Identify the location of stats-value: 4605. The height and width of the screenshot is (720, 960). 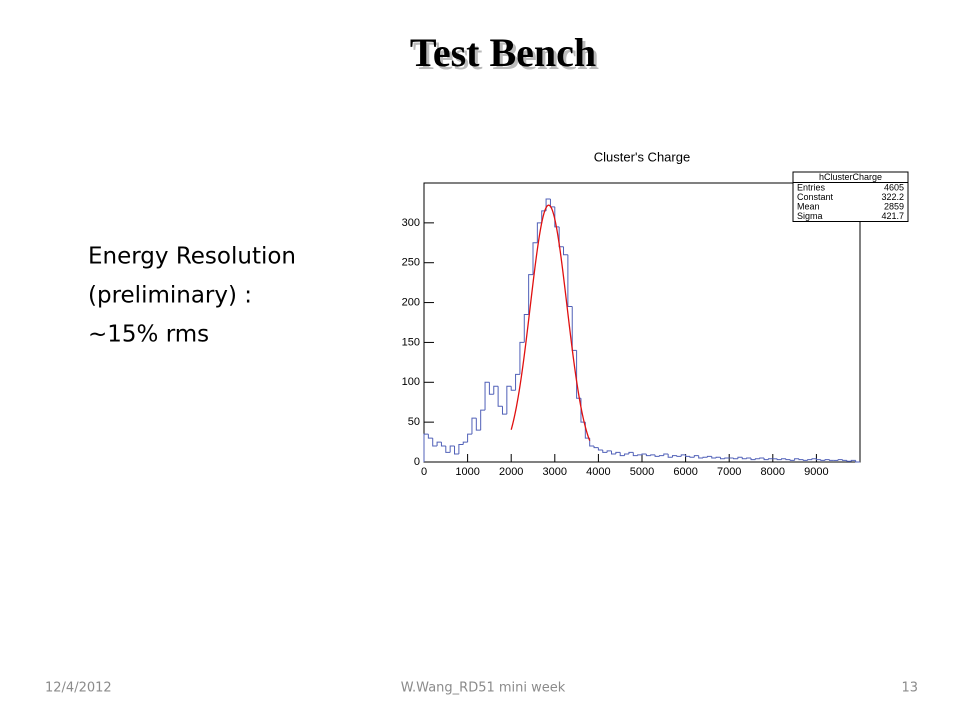
(894, 188).